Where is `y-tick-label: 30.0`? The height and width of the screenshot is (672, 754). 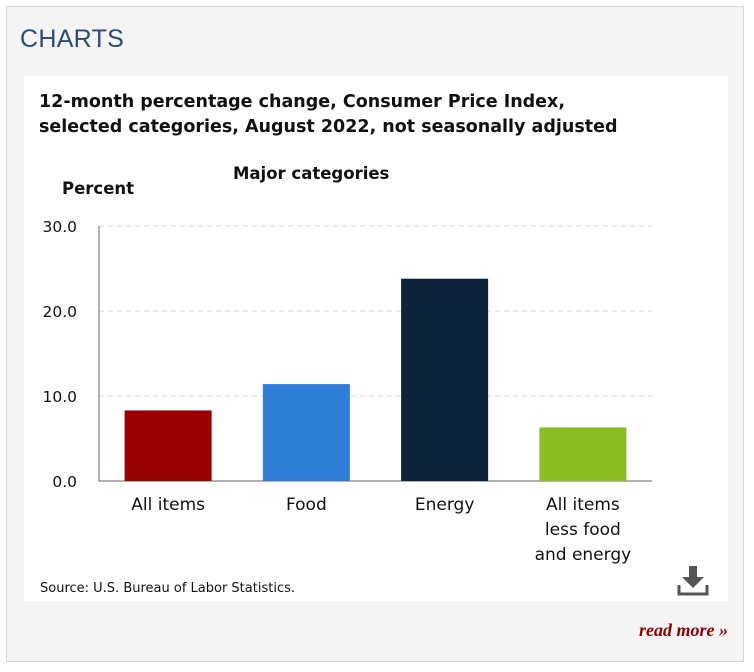
y-tick-label: 30.0 is located at coordinates (59, 227).